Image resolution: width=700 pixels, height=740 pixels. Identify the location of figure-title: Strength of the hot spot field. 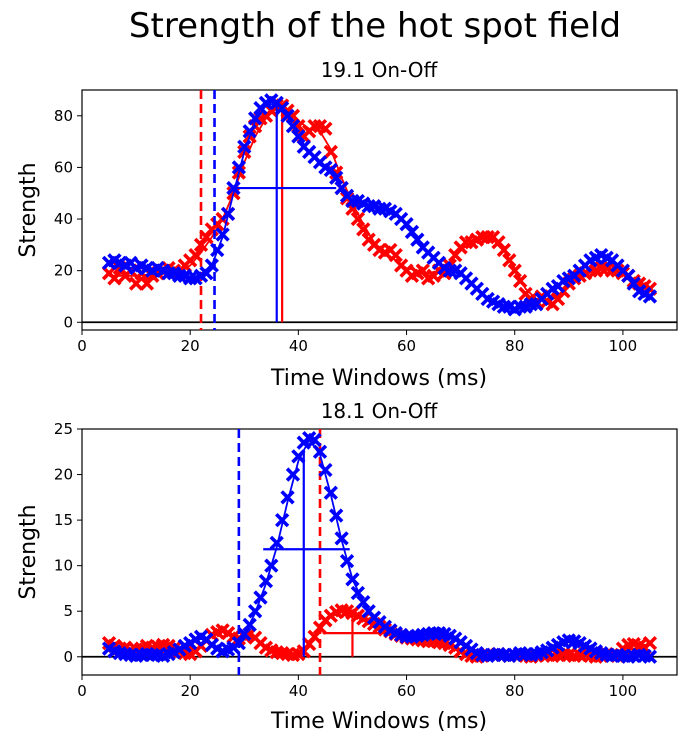
(375, 26).